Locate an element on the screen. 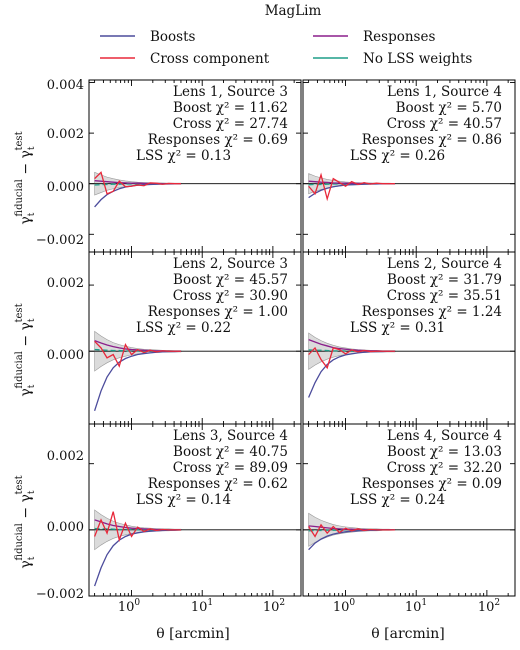  panel-lss-chi2: LSS χ² = 0.24 is located at coordinates (397, 500).